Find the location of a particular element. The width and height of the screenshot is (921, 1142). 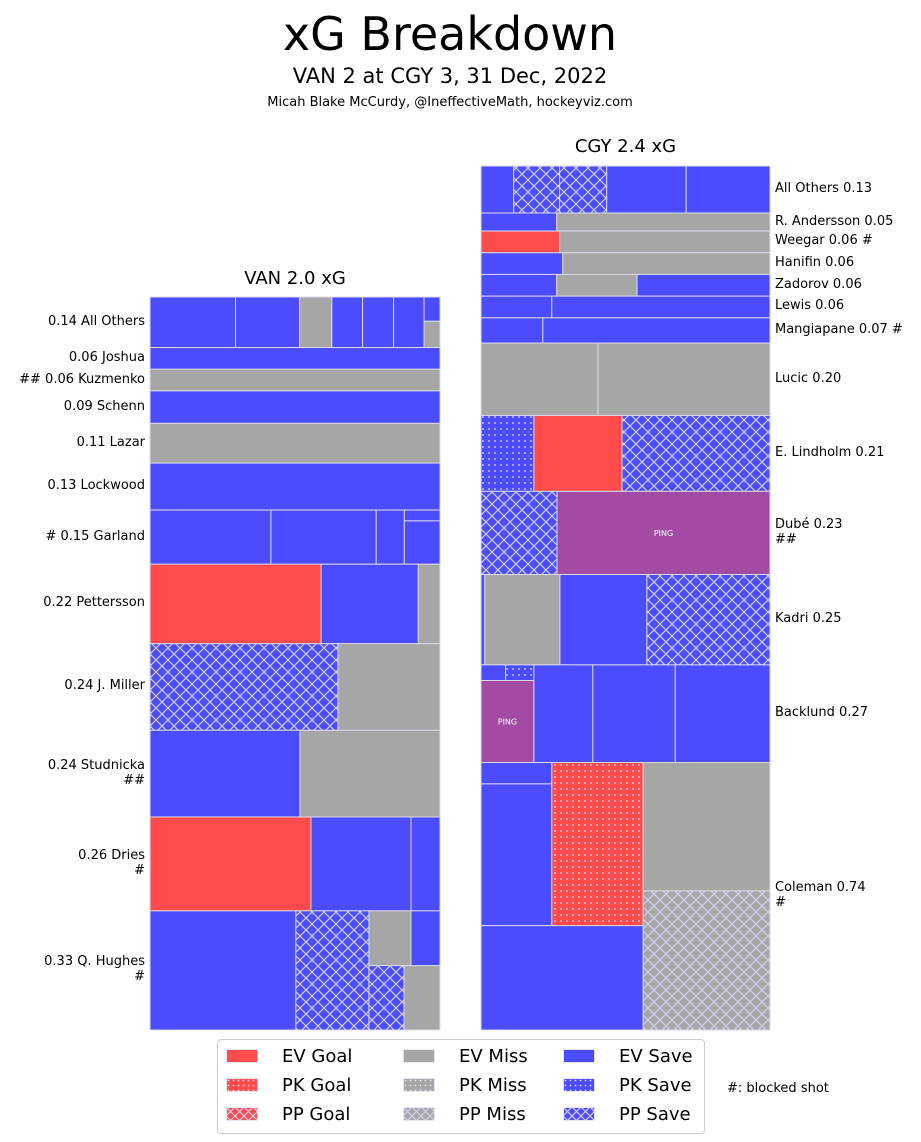

legend-item: PK Miss is located at coordinates (465, 1085).